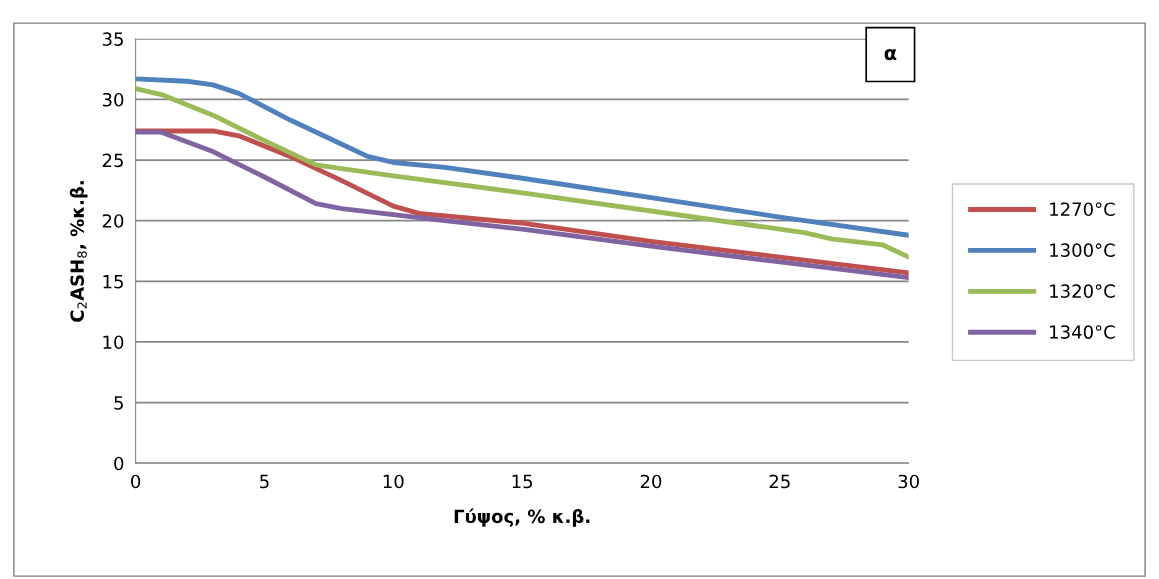 The height and width of the screenshot is (579, 1159). Describe the element at coordinates (908, 481) in the screenshot. I see `x-tick-label: 30` at that location.